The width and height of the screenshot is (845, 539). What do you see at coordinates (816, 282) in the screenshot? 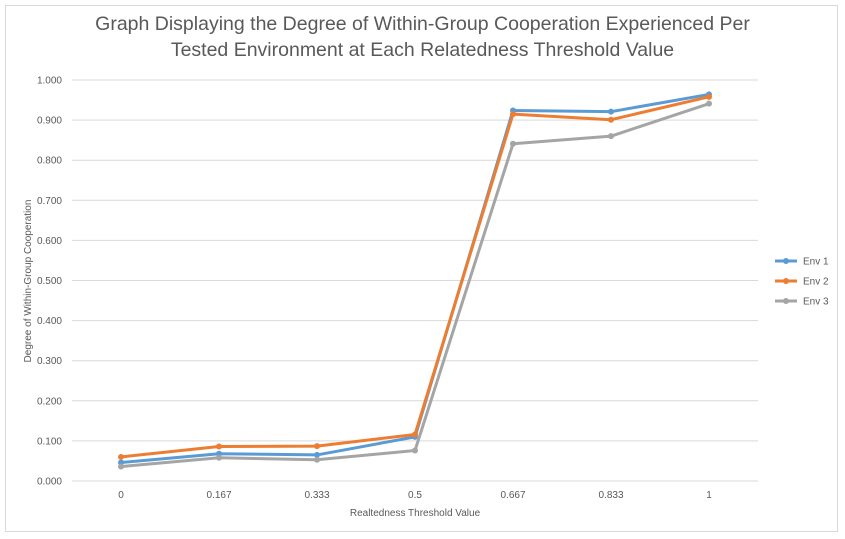
I see `legend-label: Env 2` at bounding box center [816, 282].